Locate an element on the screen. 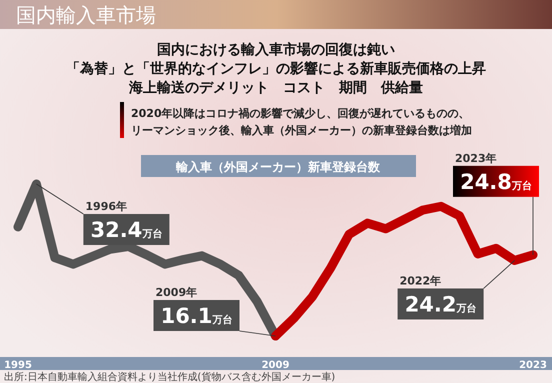 This screenshot has height=383, width=552. annotation: 2022年 is located at coordinates (421, 281).